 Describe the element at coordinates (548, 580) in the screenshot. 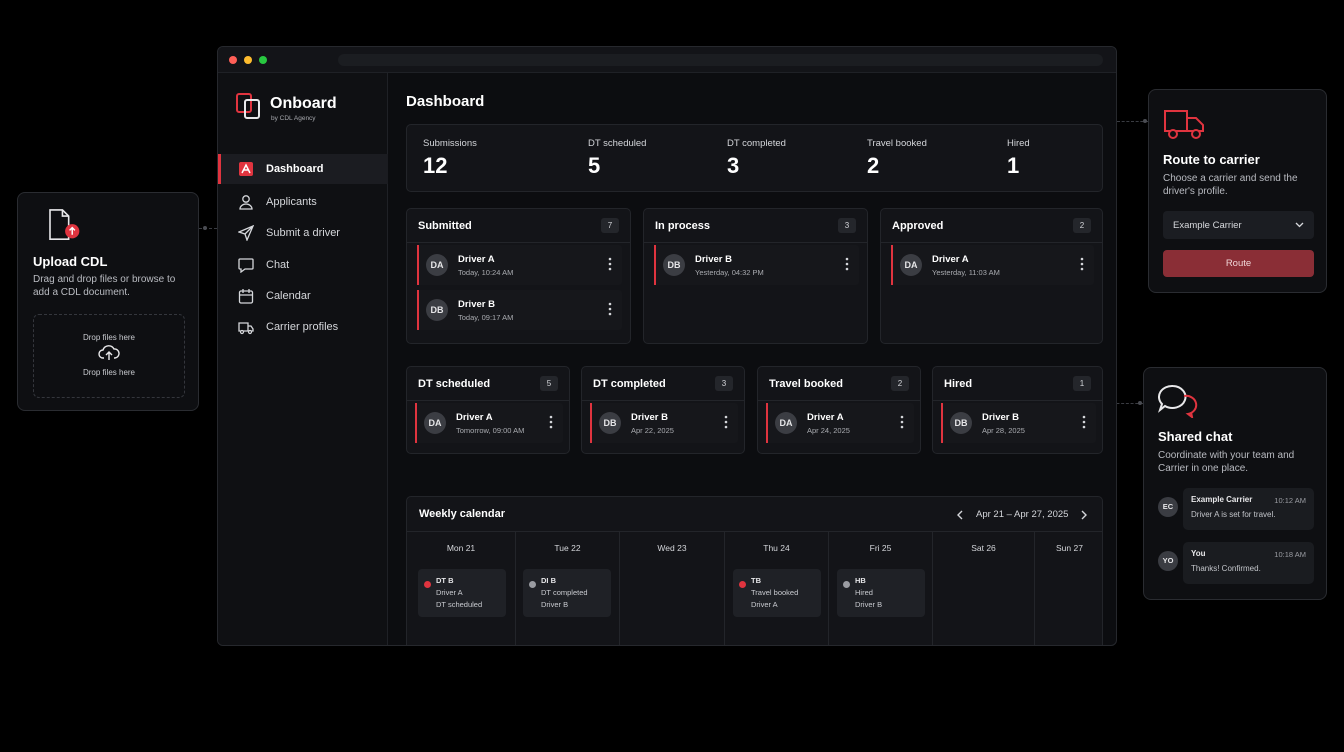

I see `event-code: DI B` at that location.